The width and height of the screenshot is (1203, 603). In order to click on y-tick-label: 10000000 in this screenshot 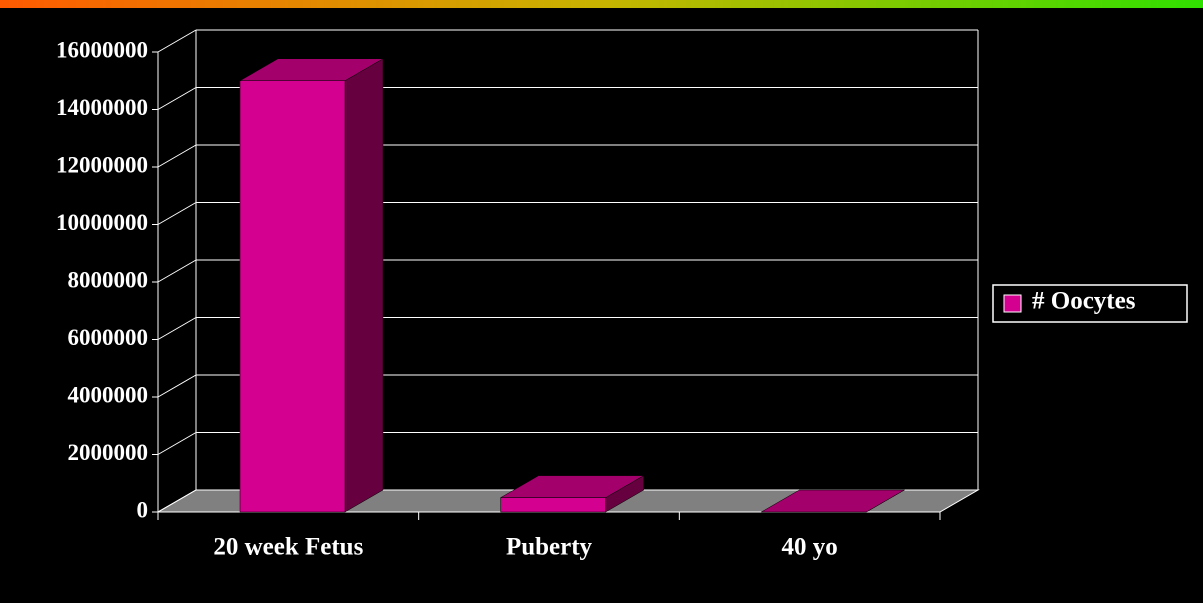, I will do `click(102, 222)`.